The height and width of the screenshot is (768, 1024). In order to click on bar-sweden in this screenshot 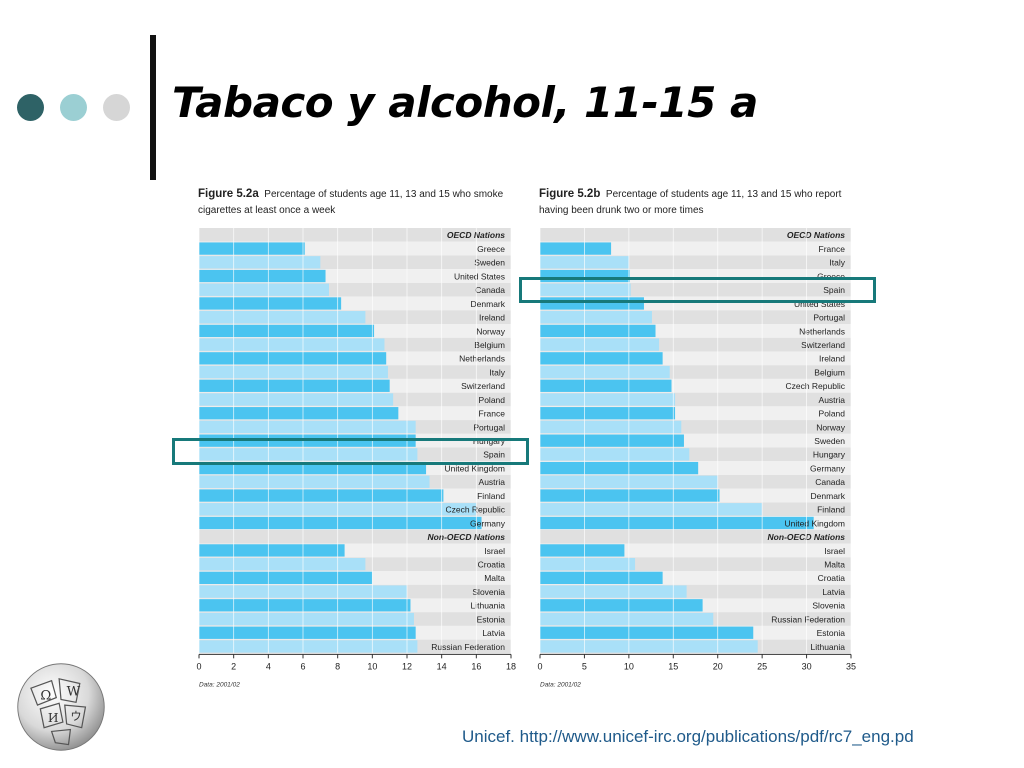, I will do `click(260, 262)`.